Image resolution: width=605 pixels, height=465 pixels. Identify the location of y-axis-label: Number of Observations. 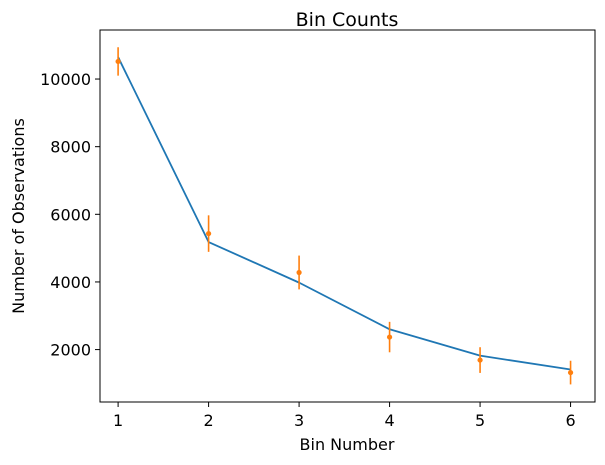
(18, 216).